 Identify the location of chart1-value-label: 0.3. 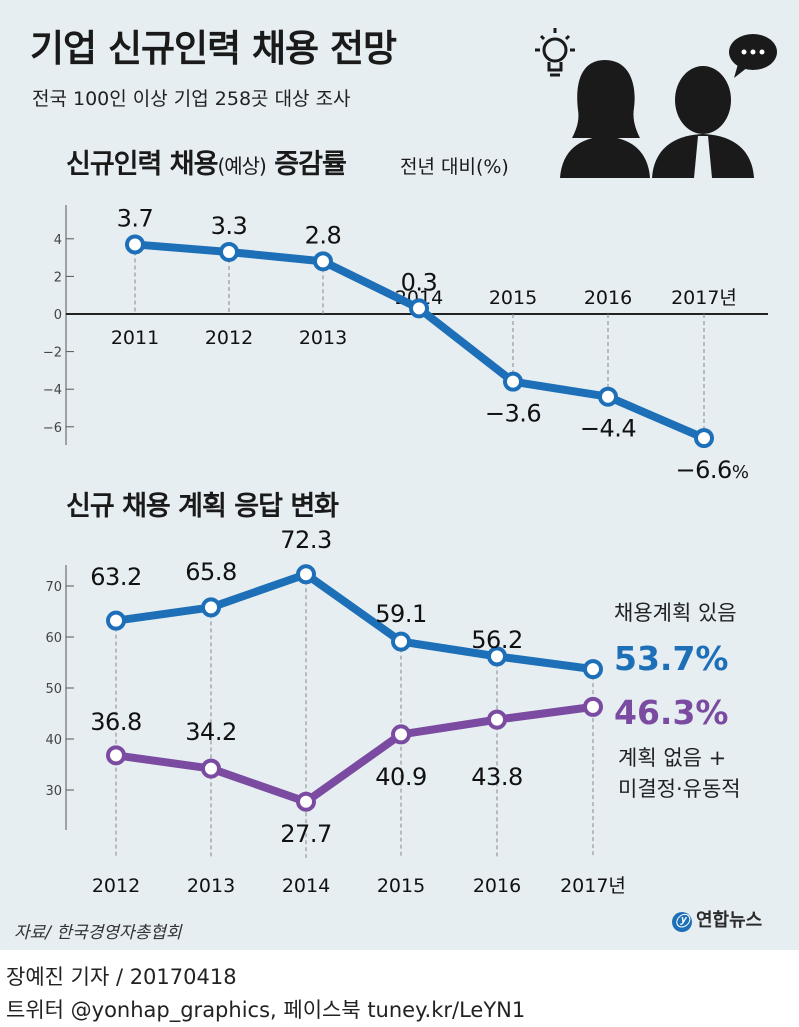
(419, 282).